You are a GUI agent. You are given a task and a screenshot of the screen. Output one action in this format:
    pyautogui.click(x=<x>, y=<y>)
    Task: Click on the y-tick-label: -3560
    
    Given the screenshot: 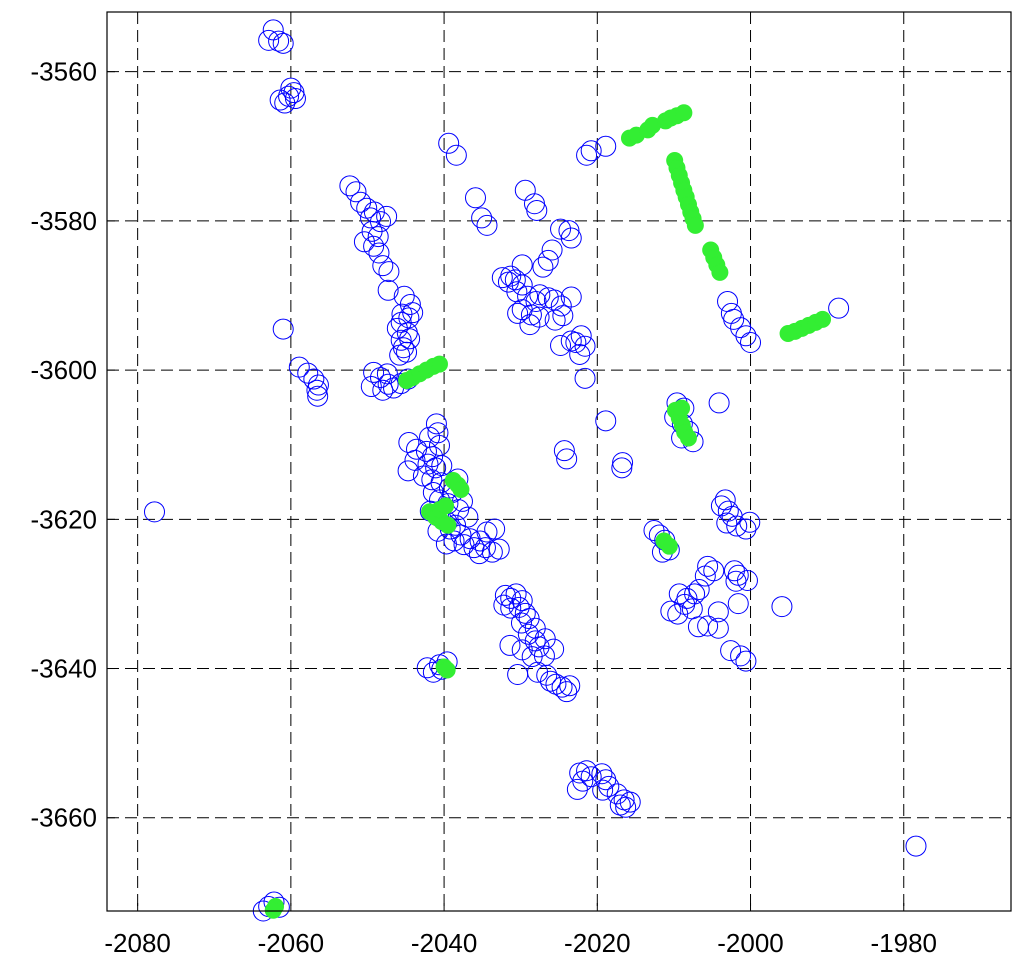 What is the action you would take?
    pyautogui.click(x=64, y=72)
    